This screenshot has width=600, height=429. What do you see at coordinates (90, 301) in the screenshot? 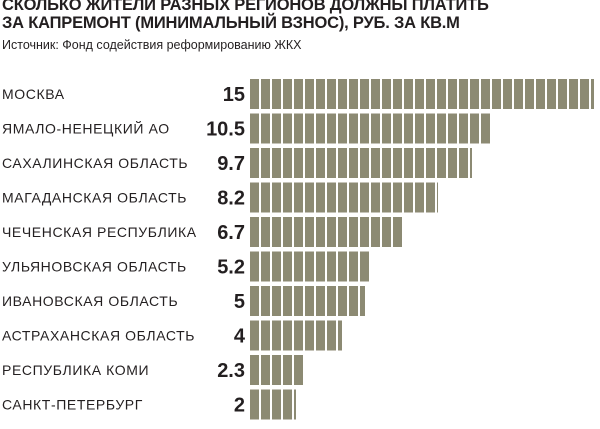
I see `category-label: ИВАНОВСКАЯ ОБЛАСТЬ` at bounding box center [90, 301].